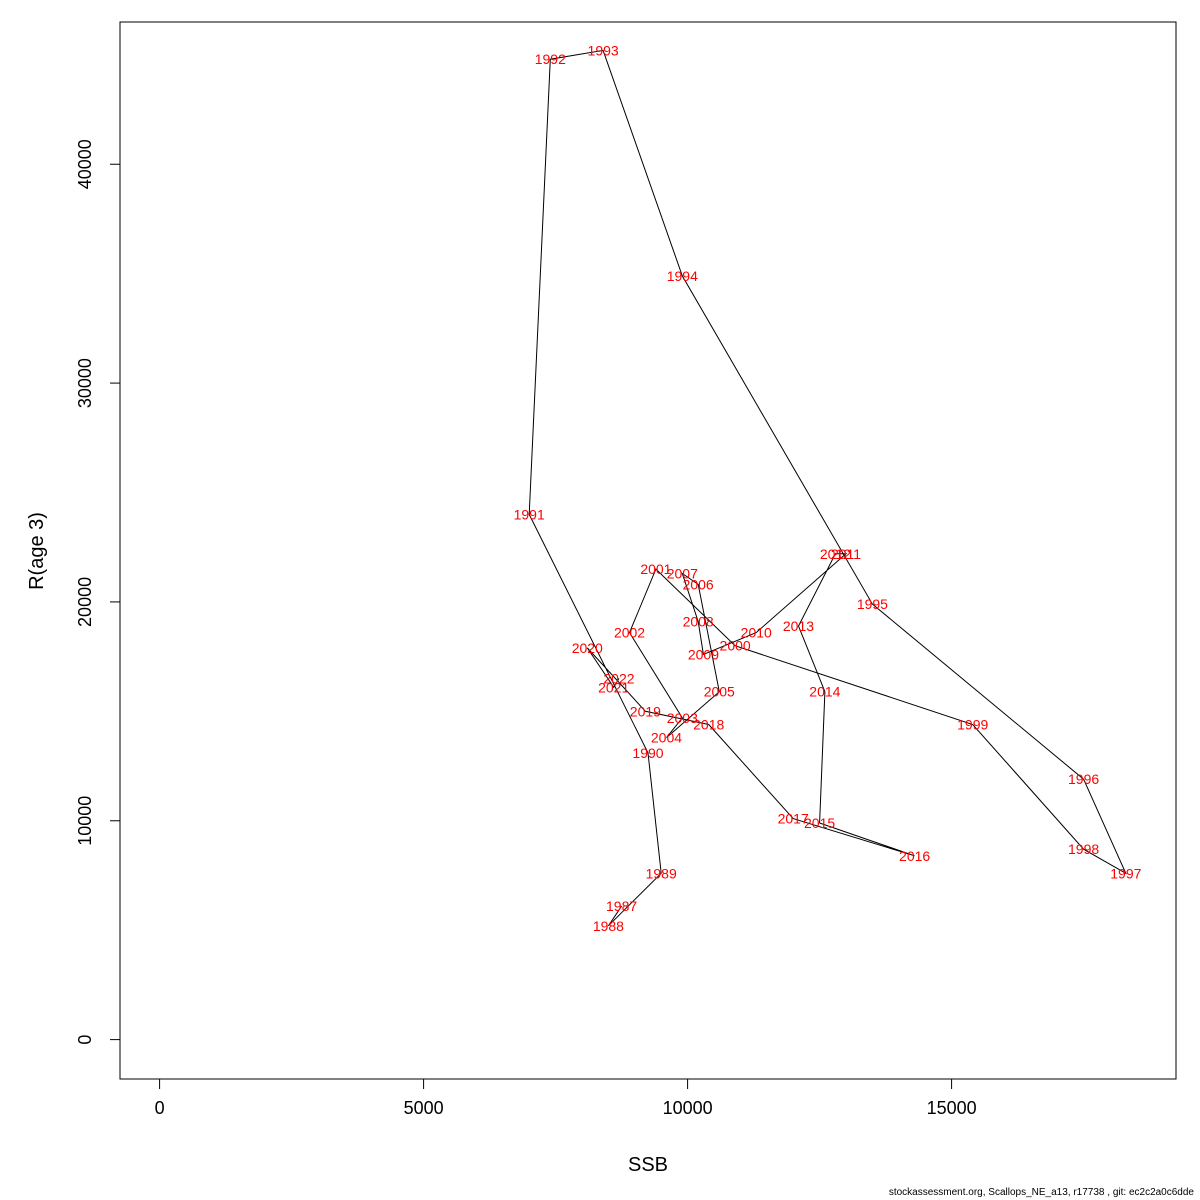 The image size is (1200, 1200). I want to click on point-label-2003: 2003, so click(682, 718).